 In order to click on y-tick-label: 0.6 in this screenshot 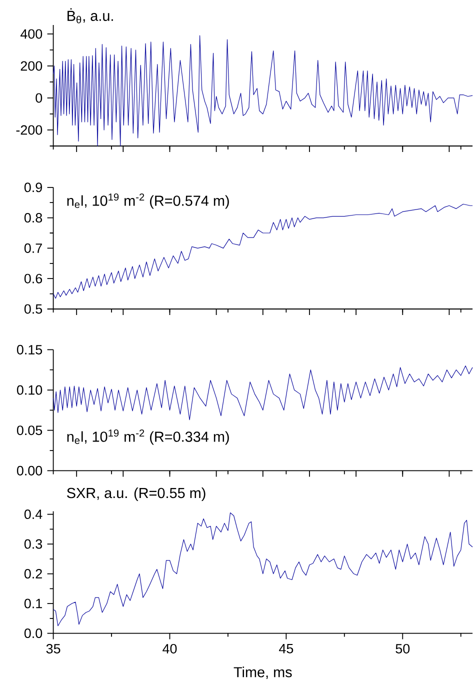, I will do `click(33, 279)`.